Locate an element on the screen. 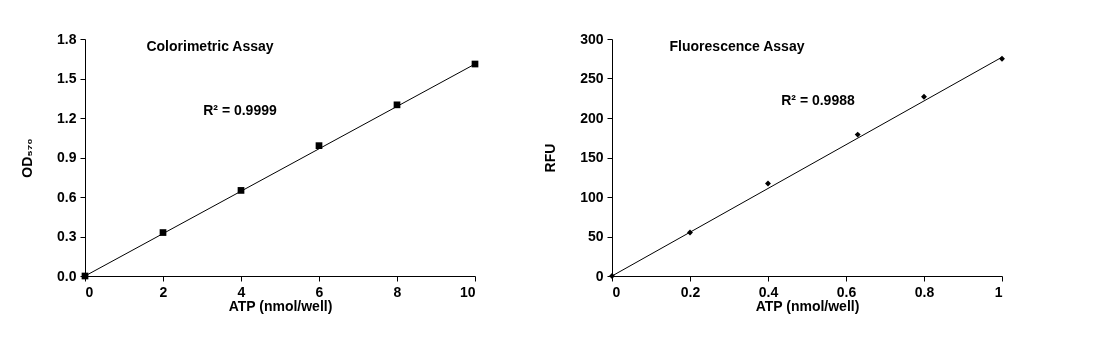 This screenshot has height=355, width=1109. y-tick-label: 0 is located at coordinates (599, 275).